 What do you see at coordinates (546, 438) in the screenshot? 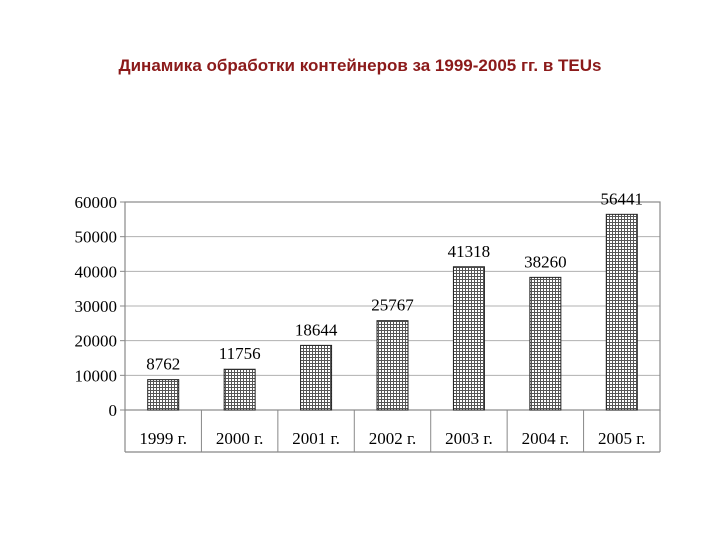
I see `x-category-label: 2004 г.` at bounding box center [546, 438].